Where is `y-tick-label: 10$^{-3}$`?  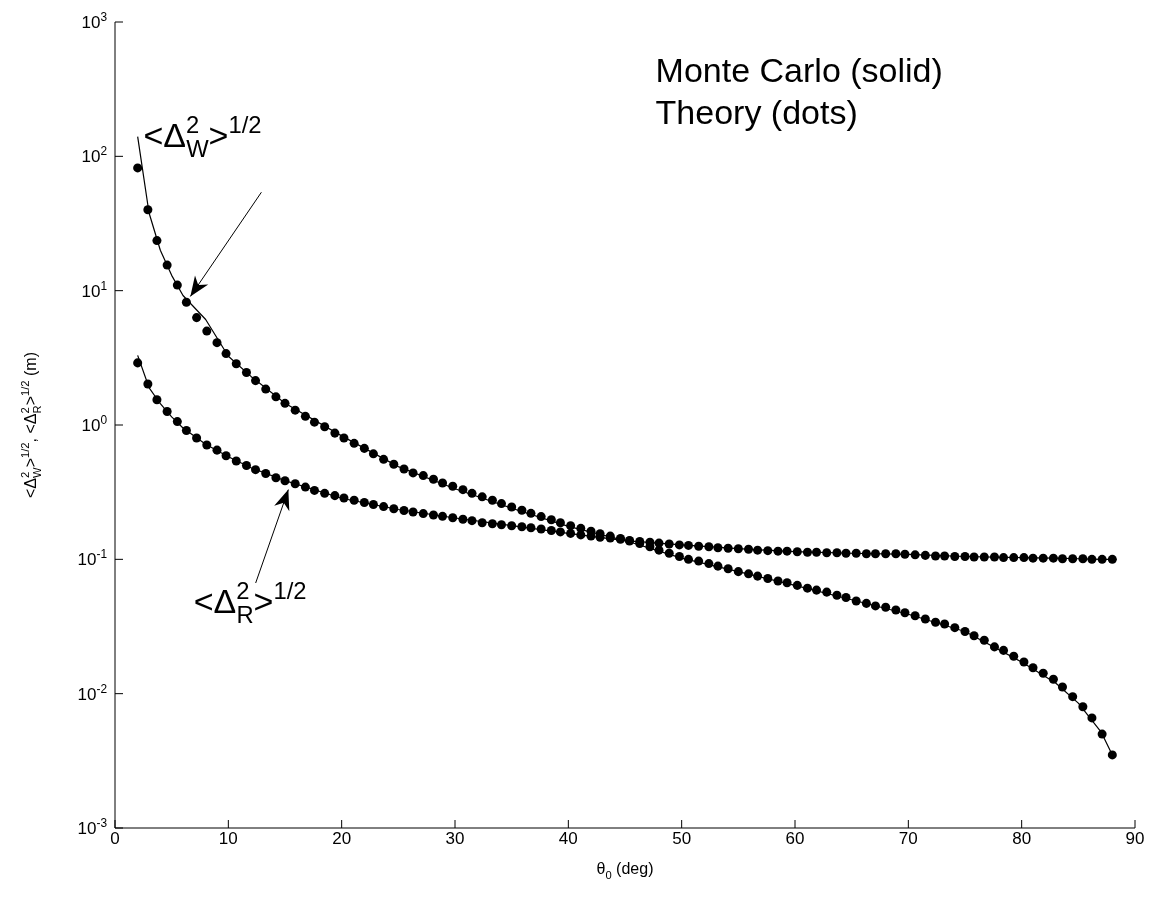 y-tick-label: 10$^{-3}$ is located at coordinates (92, 826).